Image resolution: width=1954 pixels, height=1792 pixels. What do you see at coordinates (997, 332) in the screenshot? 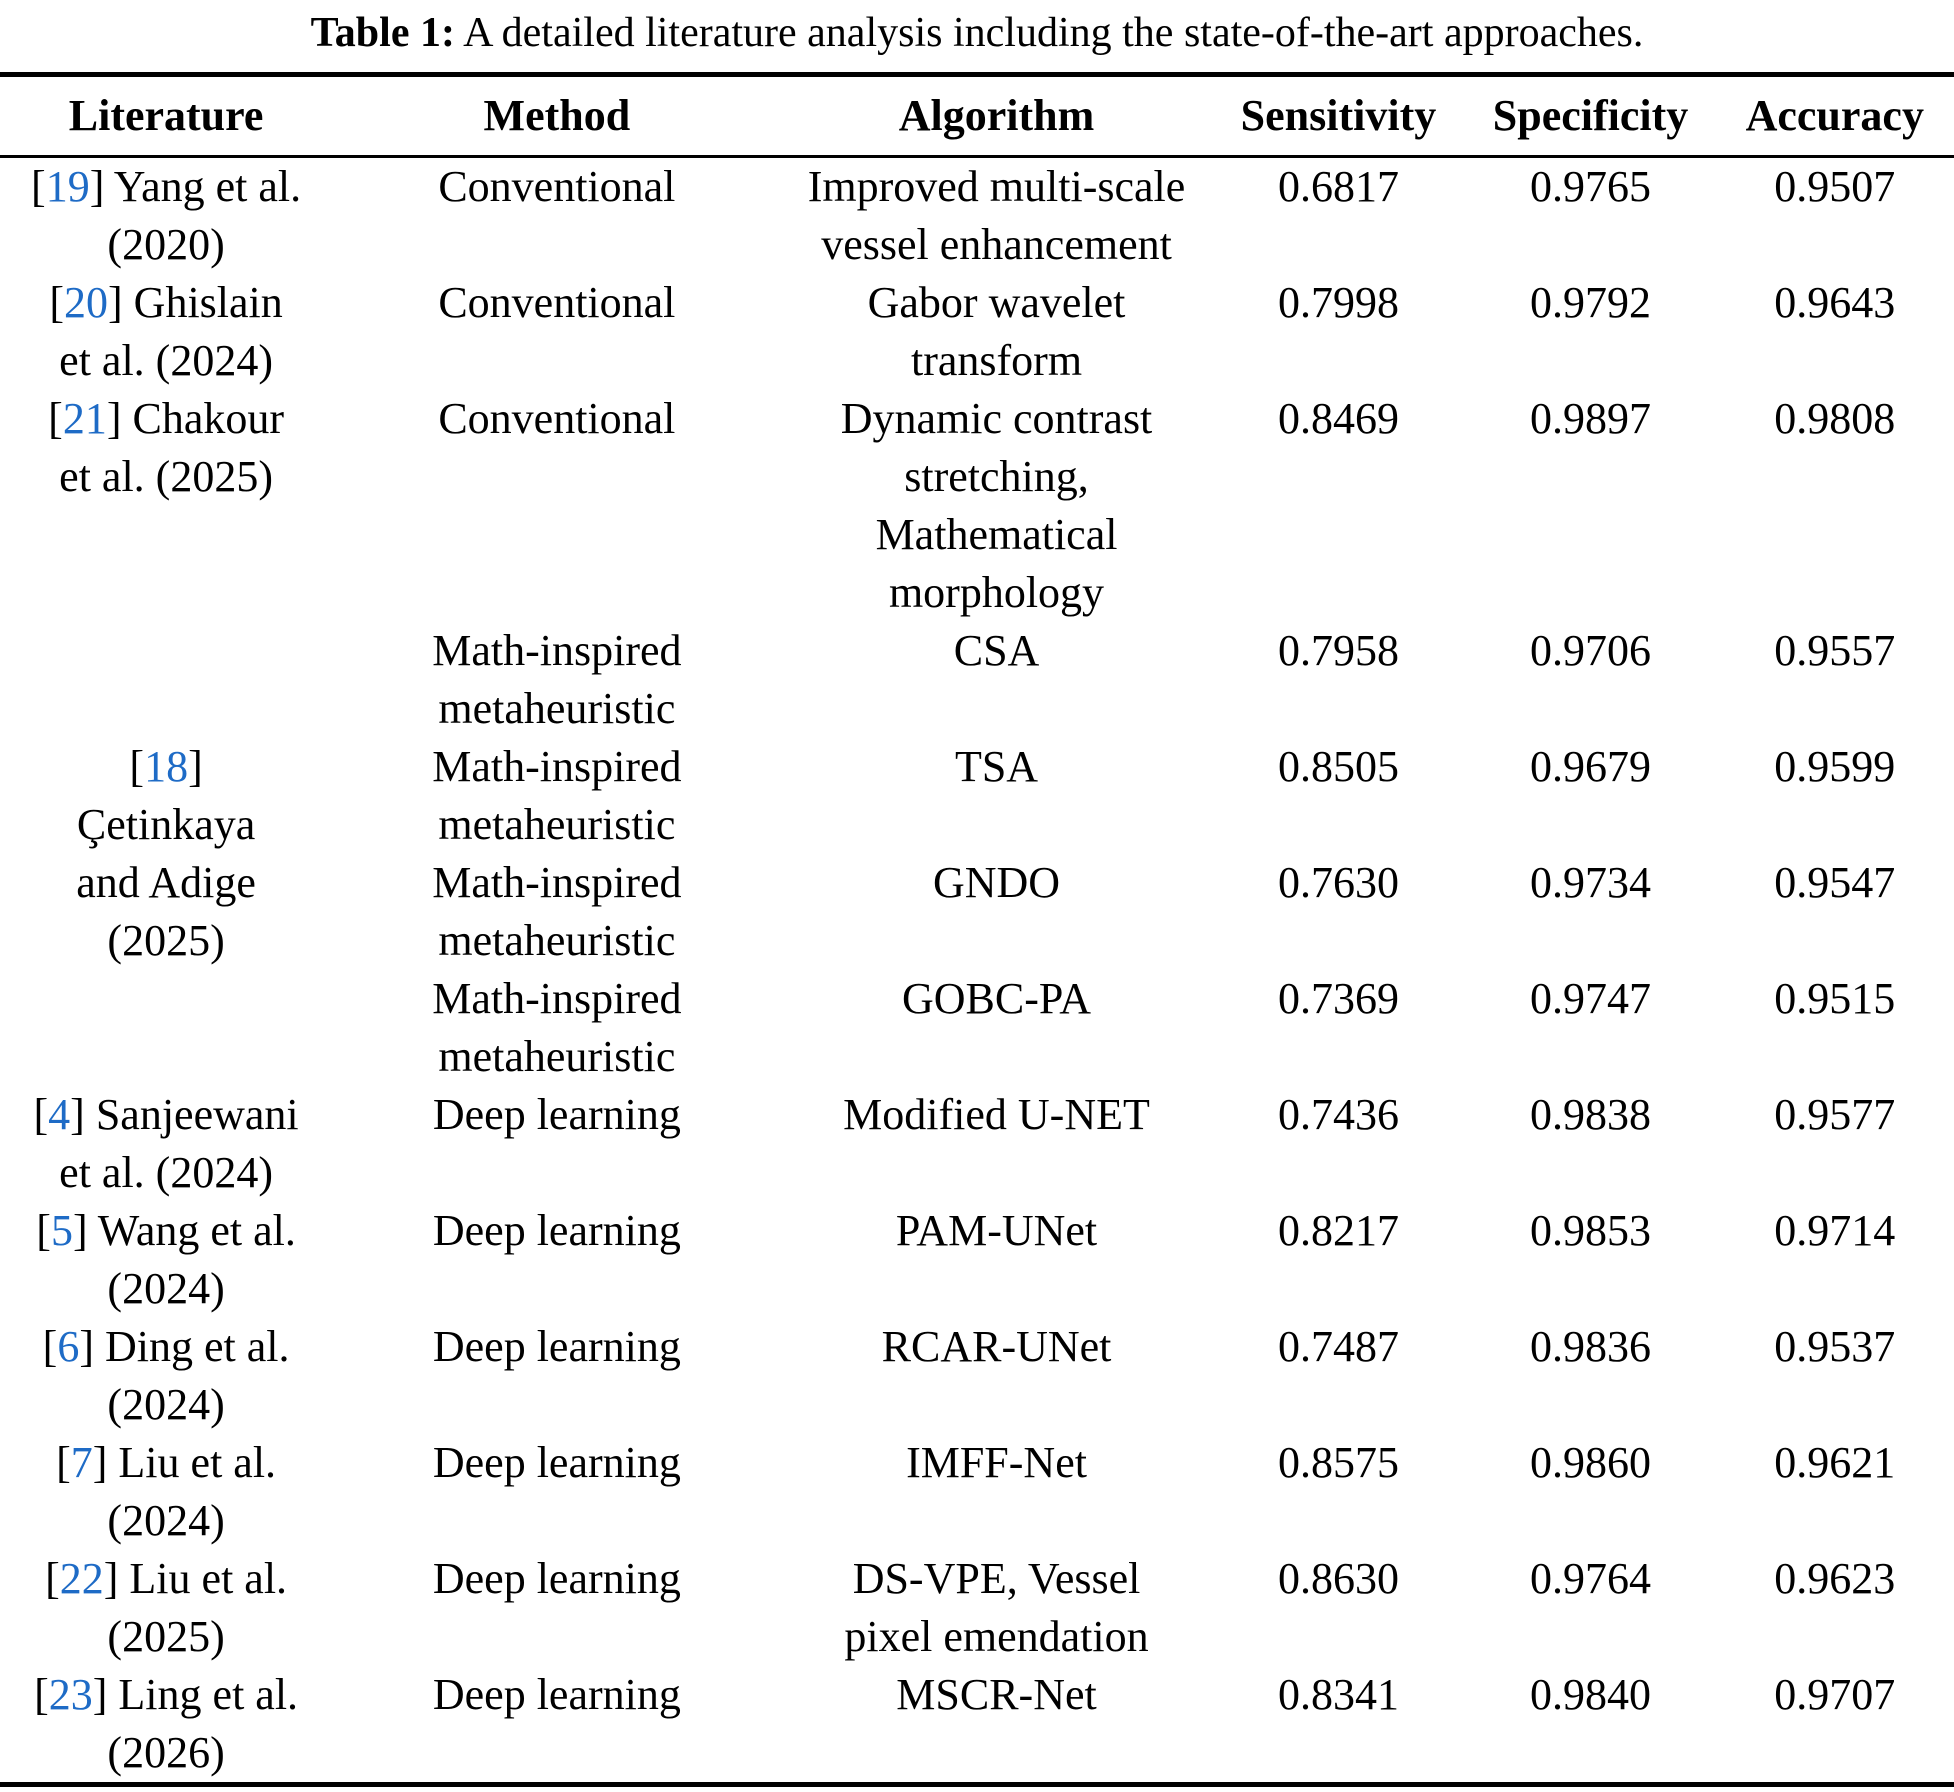
I see `algorithm-cell: Gabor wavelet transform` at bounding box center [997, 332].